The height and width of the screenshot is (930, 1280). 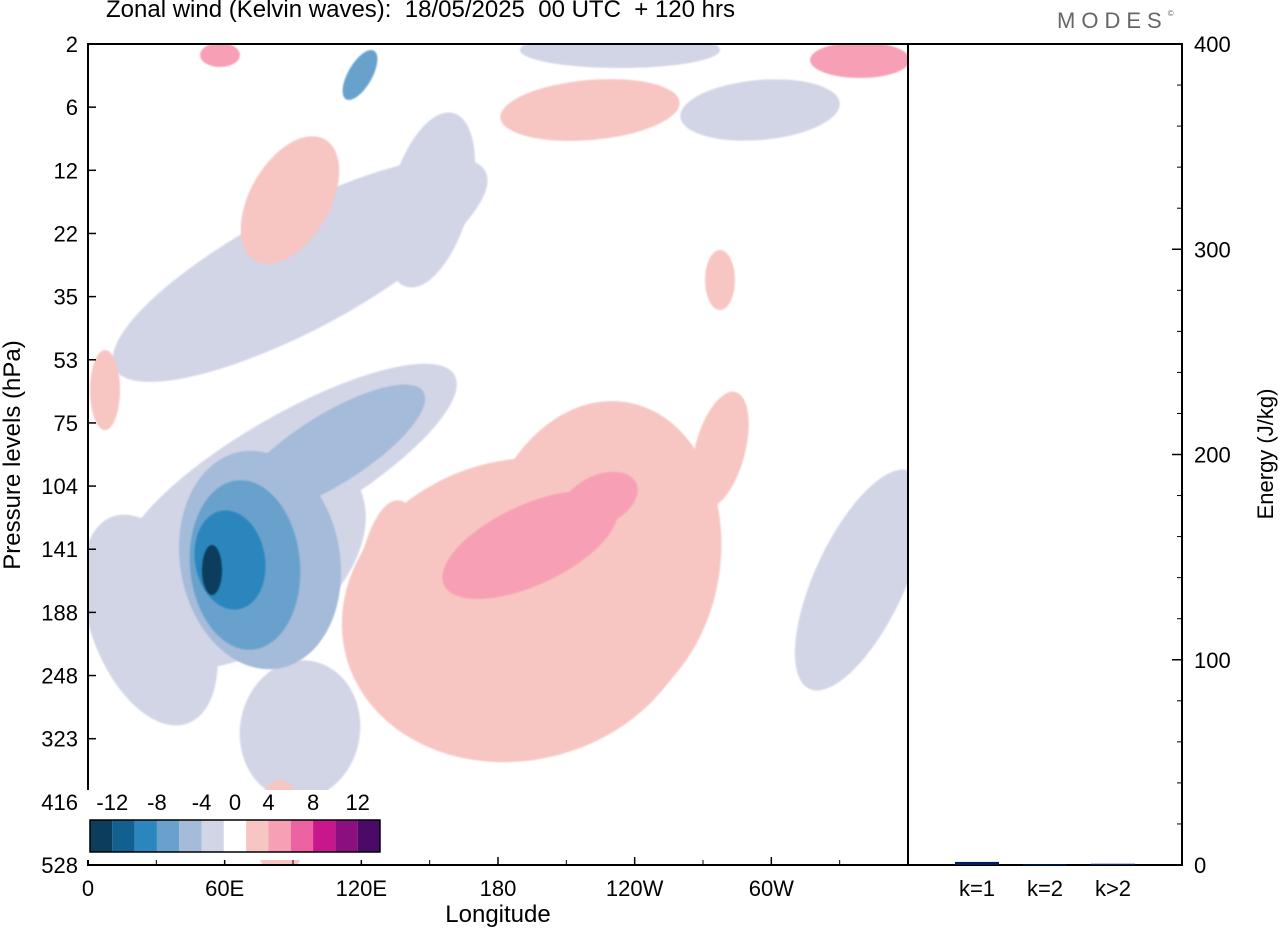 I want to click on energy-tick-label: 0, so click(x=1200, y=865).